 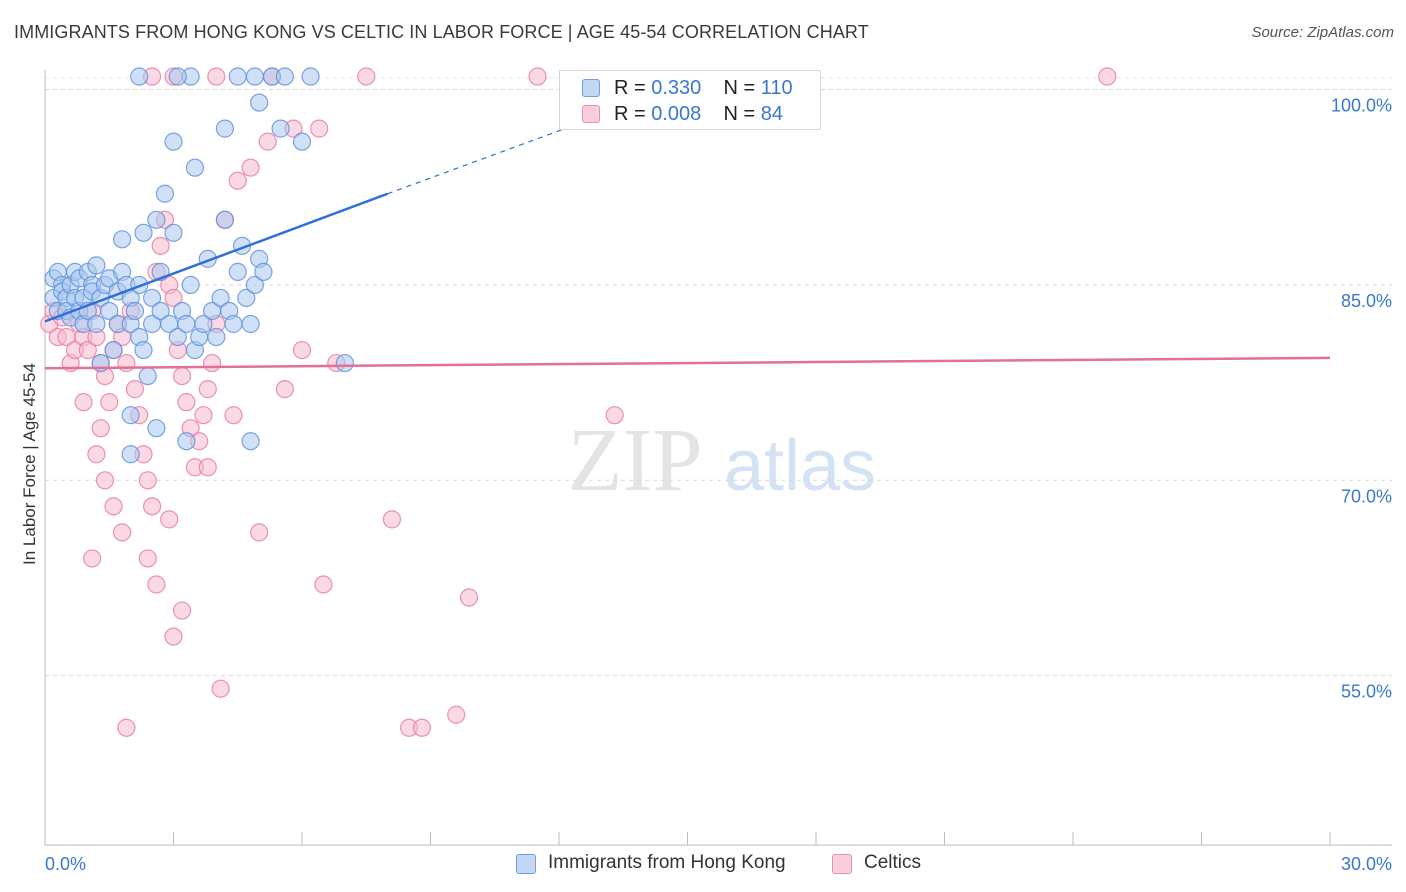 I want to click on r-label-pink: R =, so click(x=630, y=114).